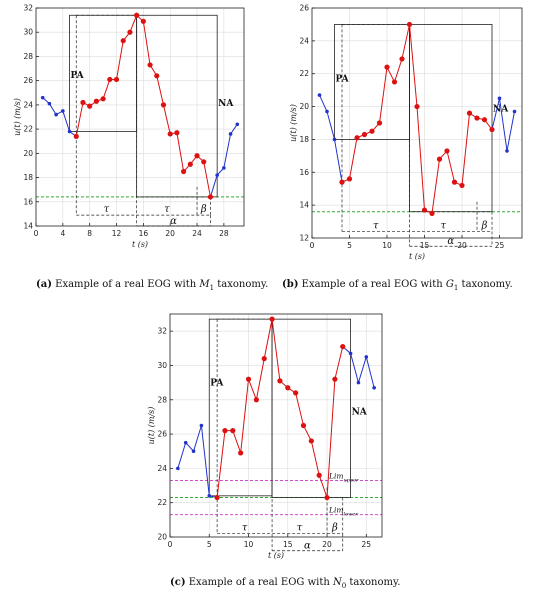  I want to click on y-tick-label: 30, so click(28, 32).